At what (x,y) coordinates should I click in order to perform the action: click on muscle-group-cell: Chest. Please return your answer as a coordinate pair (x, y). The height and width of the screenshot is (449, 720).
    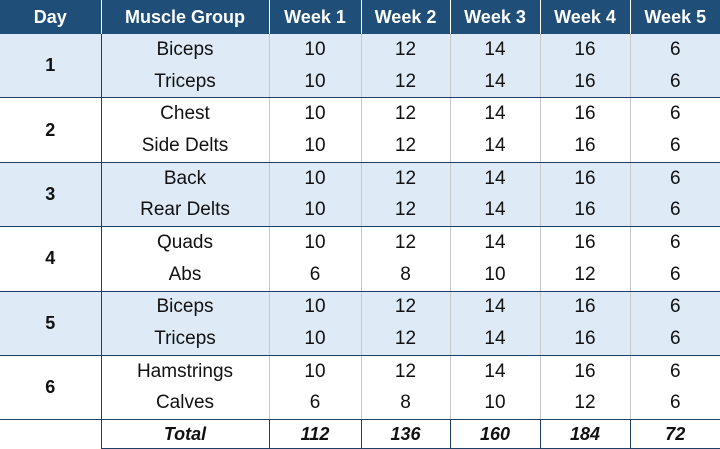
    Looking at the image, I should click on (185, 114).